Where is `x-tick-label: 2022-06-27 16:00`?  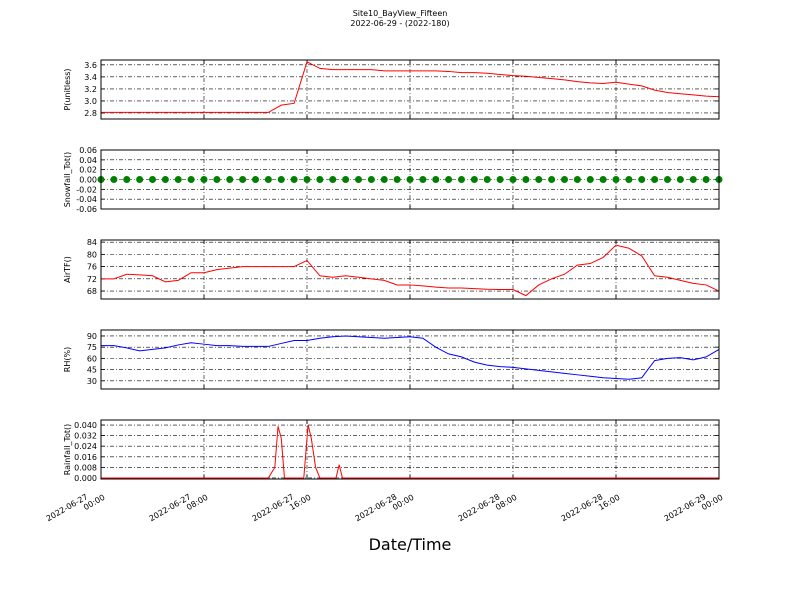
x-tick-label: 2022-06-27 16:00 is located at coordinates (282, 508).